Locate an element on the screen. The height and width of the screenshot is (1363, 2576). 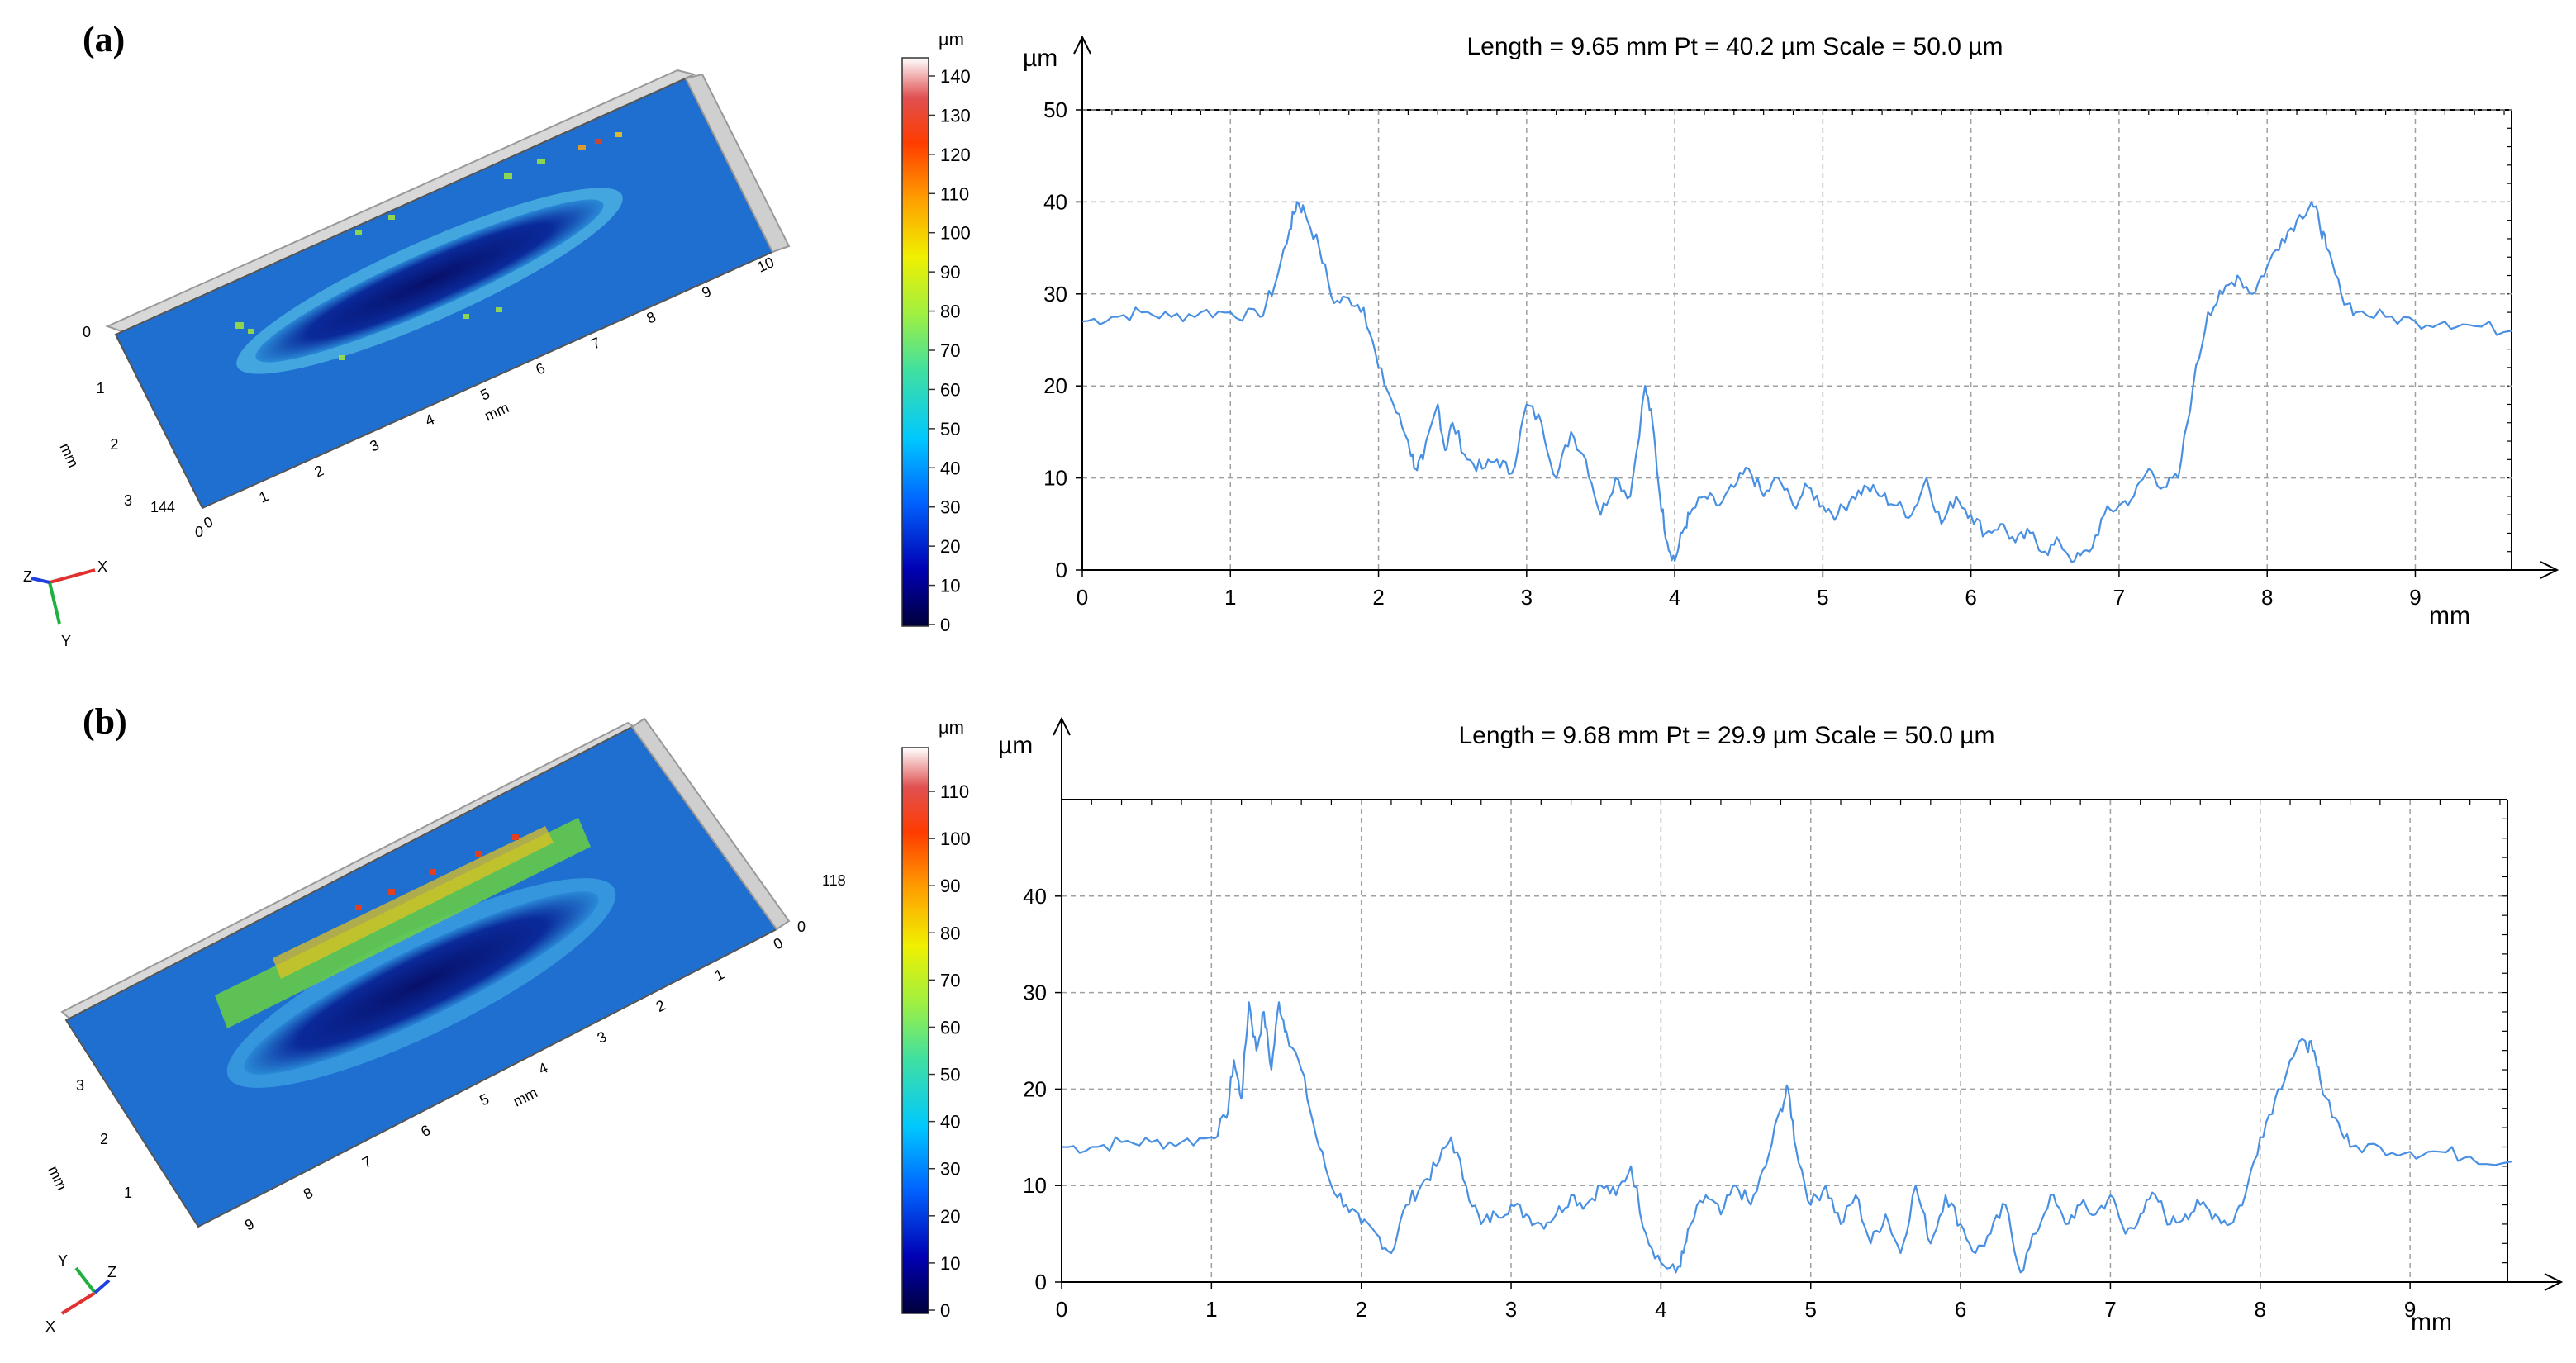
surface-a-y-ticks: 0 1 2 3 is located at coordinates (107, 416).